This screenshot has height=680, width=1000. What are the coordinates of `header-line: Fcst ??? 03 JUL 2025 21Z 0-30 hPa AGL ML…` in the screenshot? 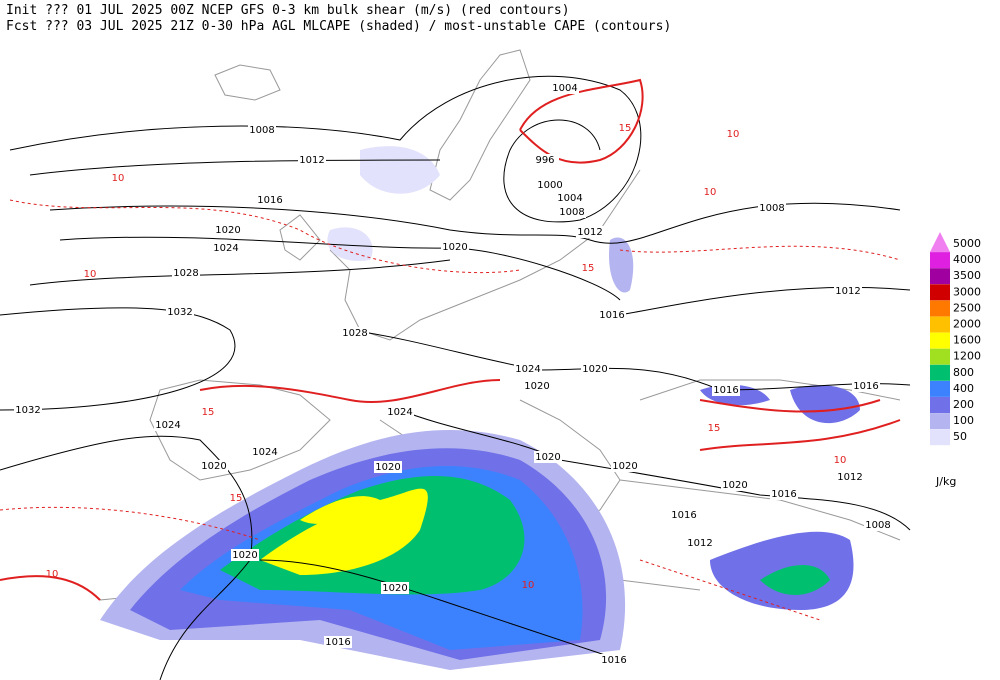 It's located at (338, 26).